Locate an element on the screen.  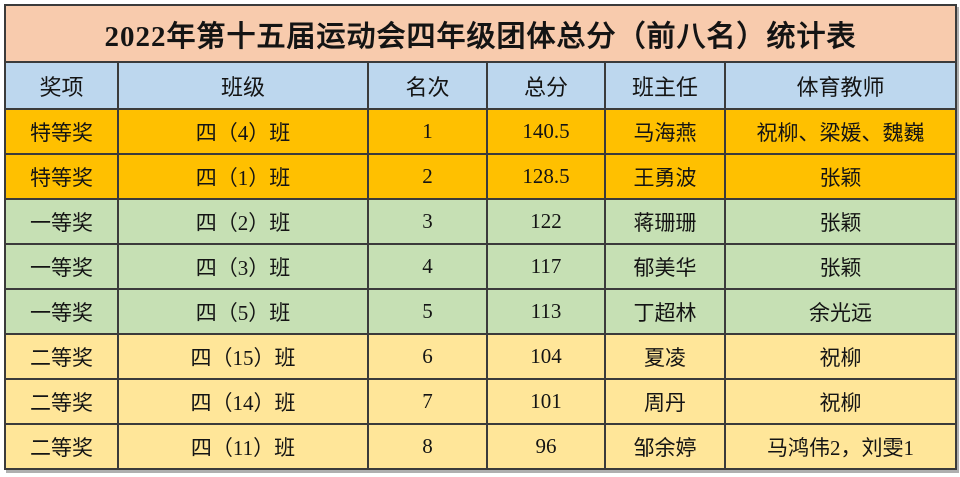
table-row: 二等奖 四（11）班 8 96 邹余婷 马鸿伟2，刘雯1 is located at coordinates (481, 446).